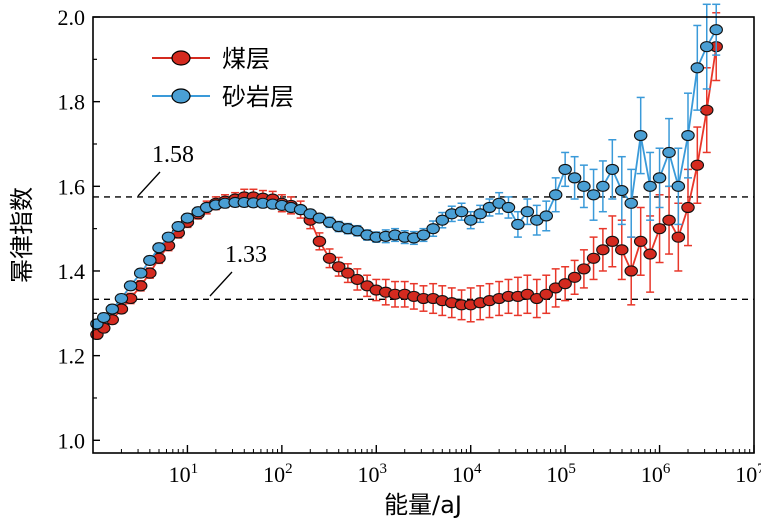  I want to click on x-tick-base-6: 10, so click(746, 474).